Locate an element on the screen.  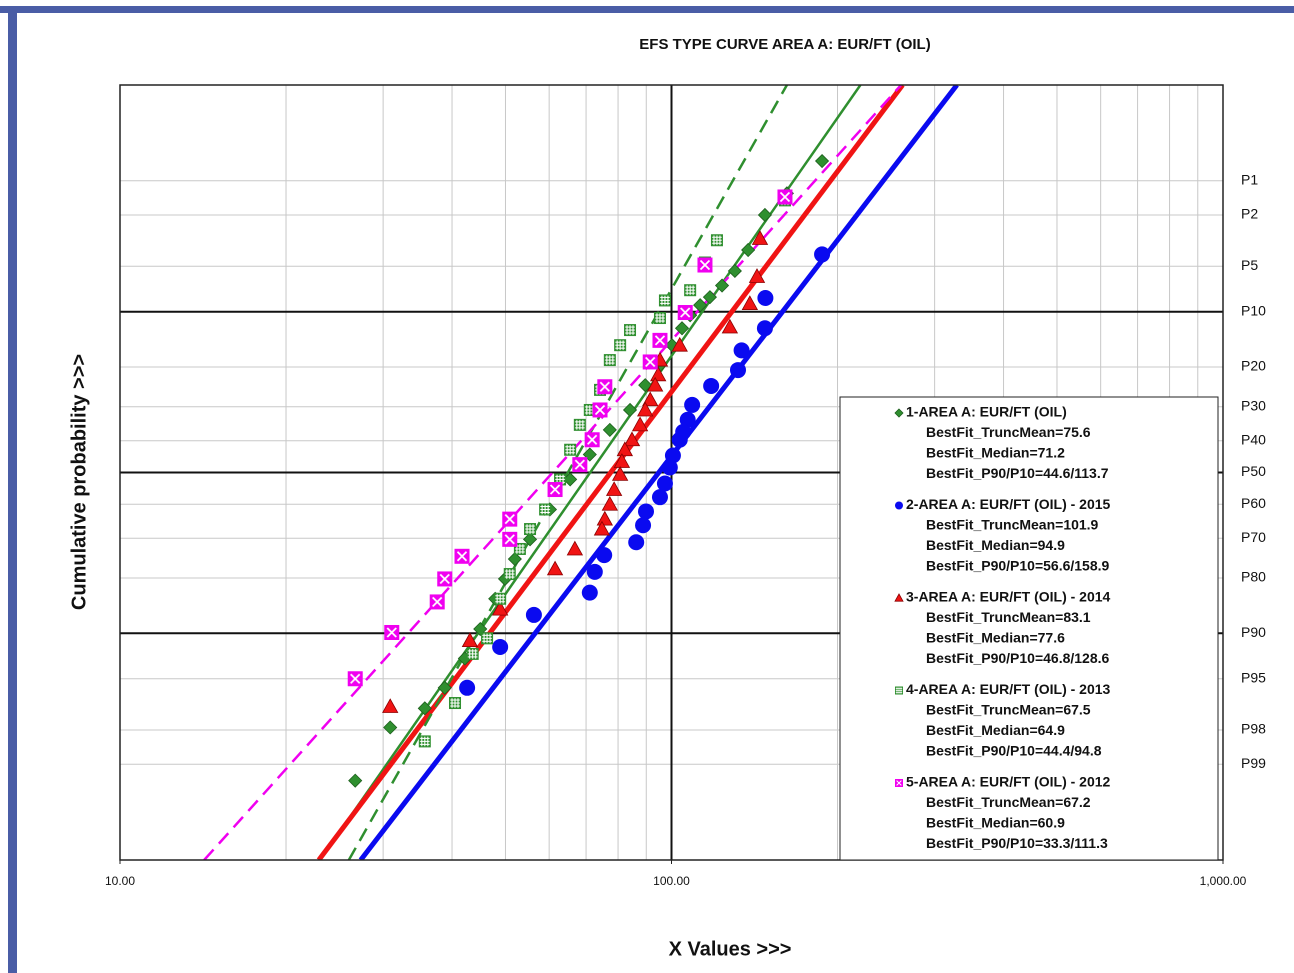
chart-title: EFS TYPE CURVE AREA A: EUR/FT (OIL) is located at coordinates (784, 44).